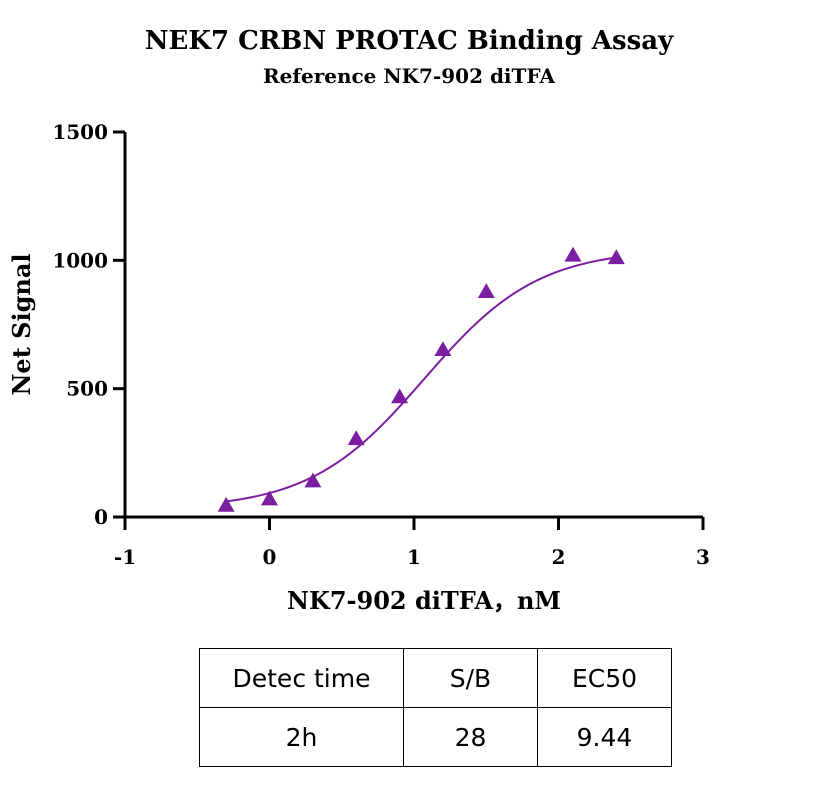  Describe the element at coordinates (270, 557) in the screenshot. I see `x-tick-label: 0` at that location.